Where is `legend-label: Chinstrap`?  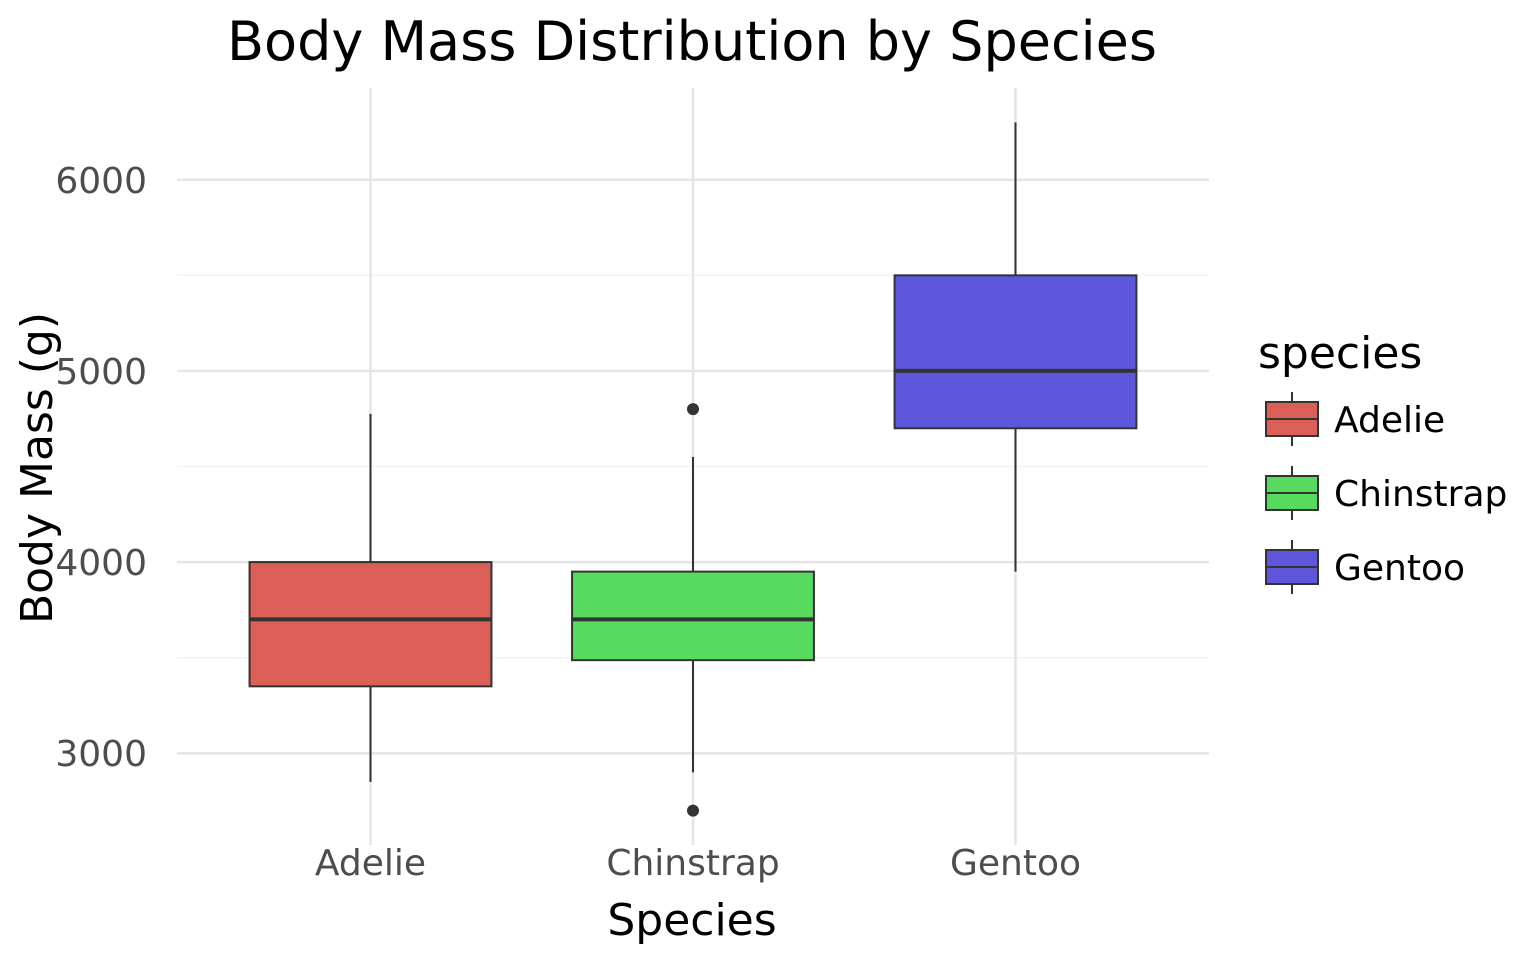 legend-label: Chinstrap is located at coordinates (1420, 494).